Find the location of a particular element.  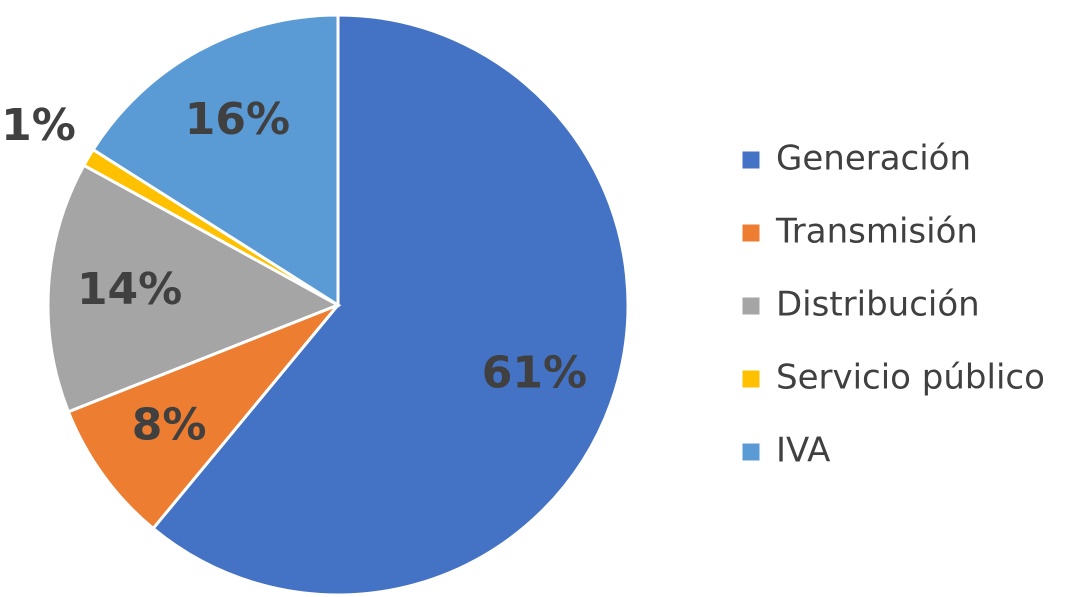

data-label: 16% is located at coordinates (237, 119).